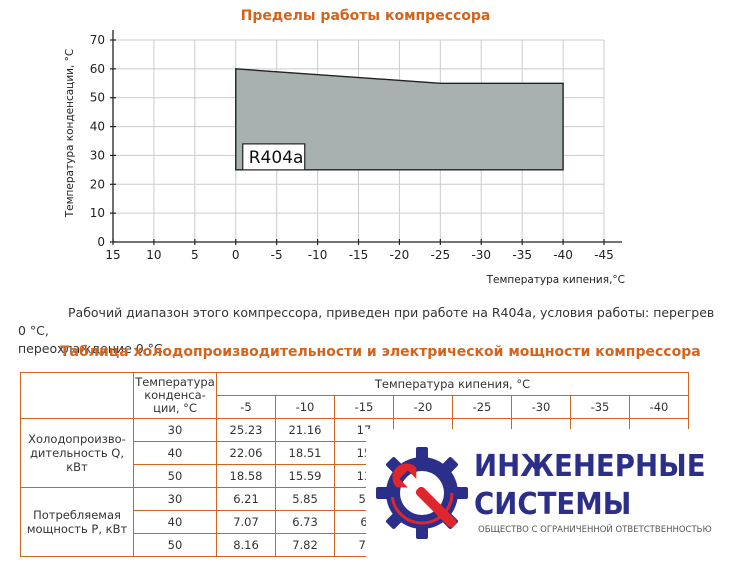 The width and height of the screenshot is (731, 574). What do you see at coordinates (97, 69) in the screenshot?
I see `y-tick-label: 60` at bounding box center [97, 69].